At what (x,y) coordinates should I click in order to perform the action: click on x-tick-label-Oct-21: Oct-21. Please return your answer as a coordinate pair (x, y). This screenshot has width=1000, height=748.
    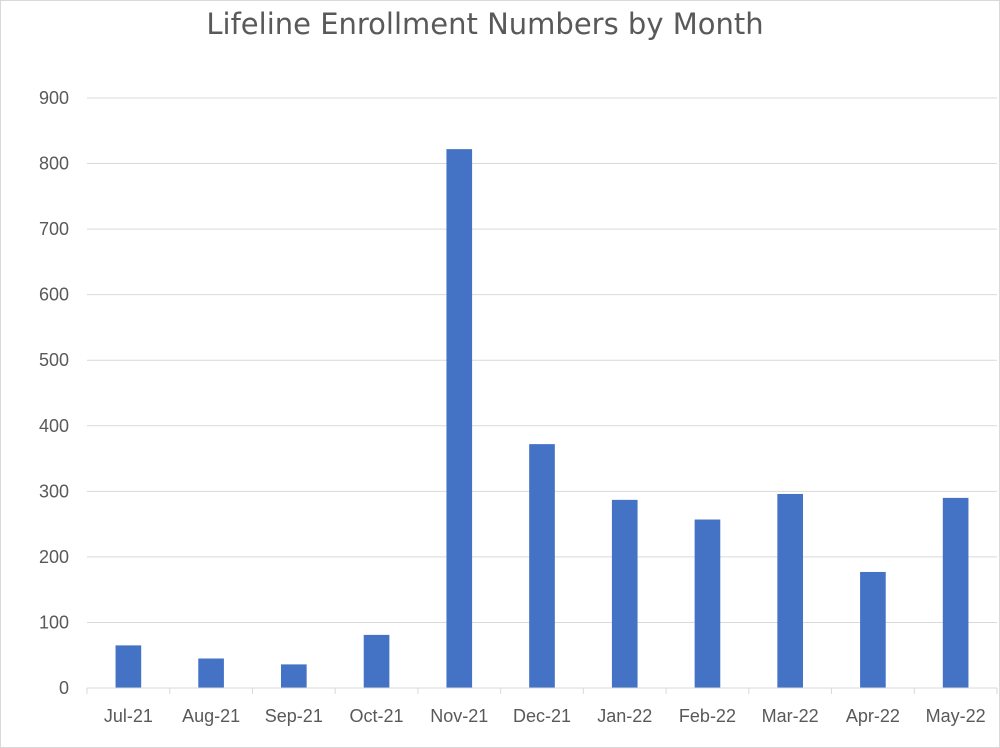
    Looking at the image, I should click on (377, 716).